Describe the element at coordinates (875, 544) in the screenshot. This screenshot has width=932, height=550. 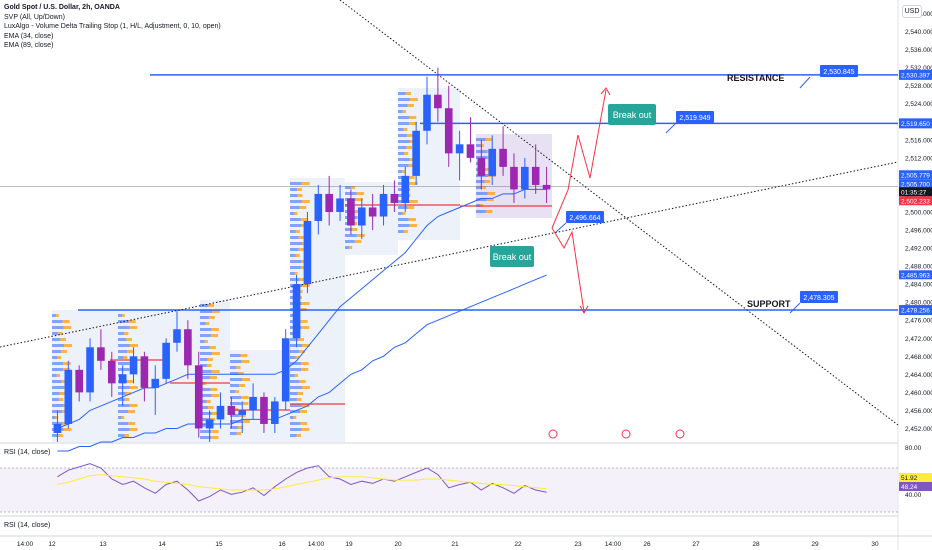
I see `time-tick-label: 30` at that location.